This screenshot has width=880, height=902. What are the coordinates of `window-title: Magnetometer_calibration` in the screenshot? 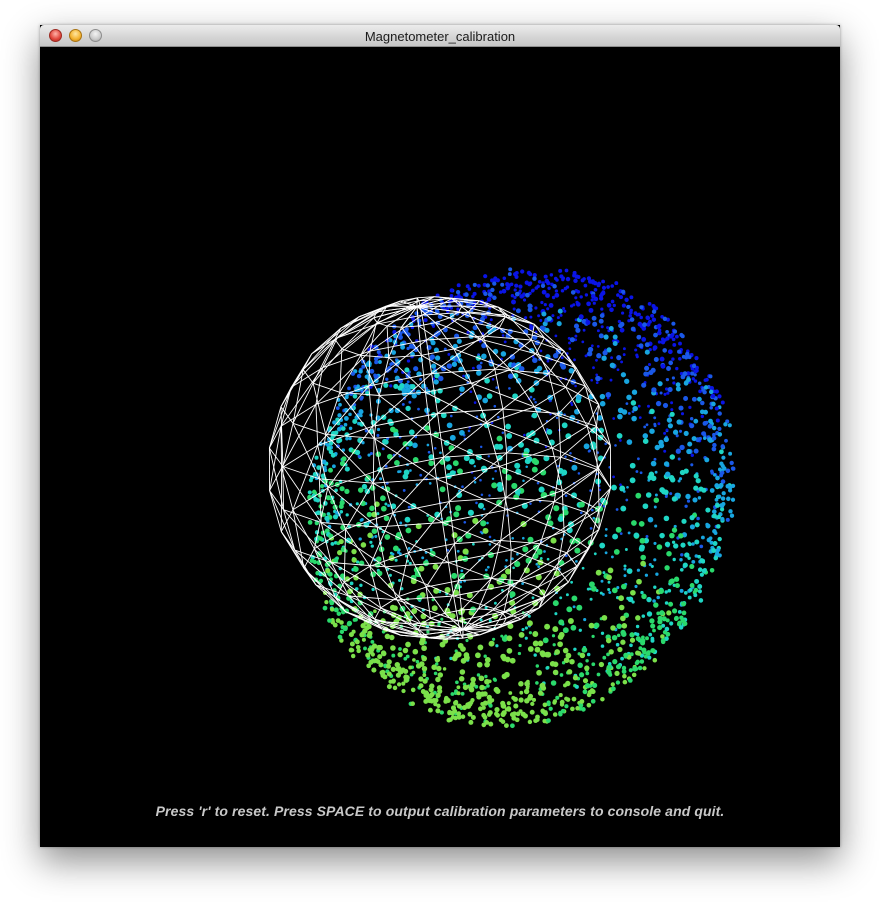 It's located at (440, 36).